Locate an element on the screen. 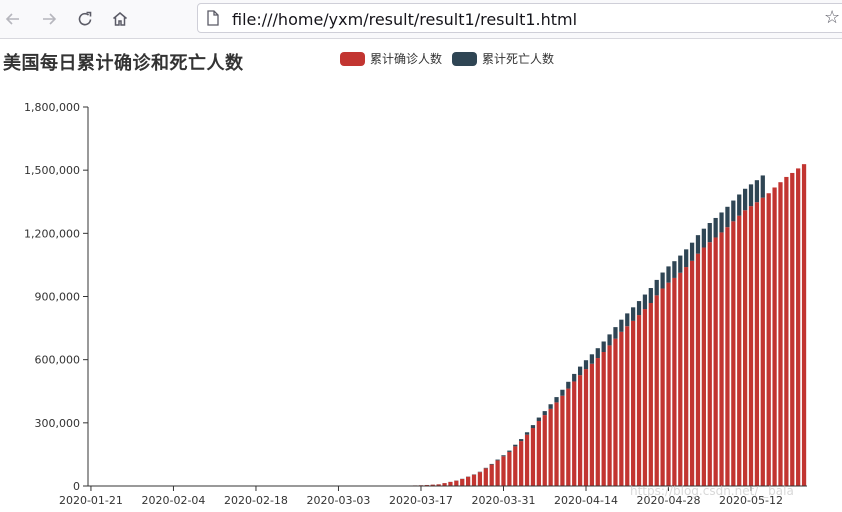  home-button is located at coordinates (120, 19).